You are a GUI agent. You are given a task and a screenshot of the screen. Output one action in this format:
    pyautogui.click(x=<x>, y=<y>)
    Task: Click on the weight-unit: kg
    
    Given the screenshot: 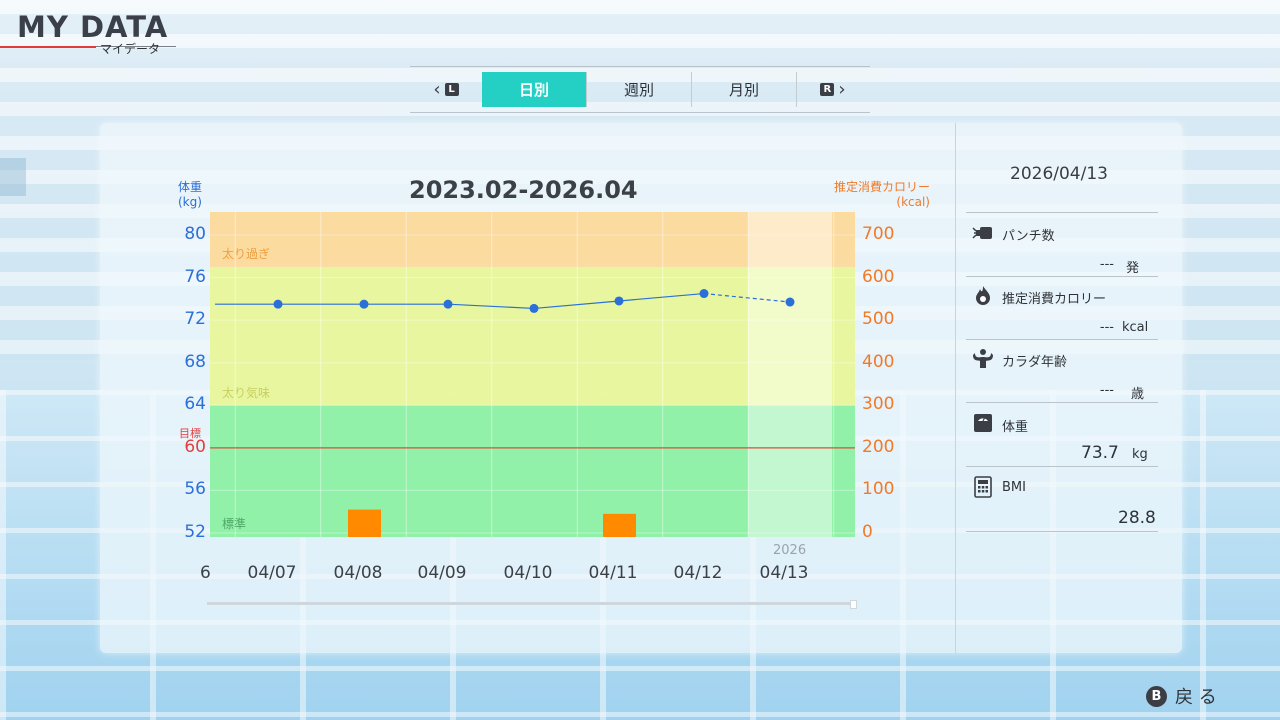 What is the action you would take?
    pyautogui.click(x=1140, y=454)
    